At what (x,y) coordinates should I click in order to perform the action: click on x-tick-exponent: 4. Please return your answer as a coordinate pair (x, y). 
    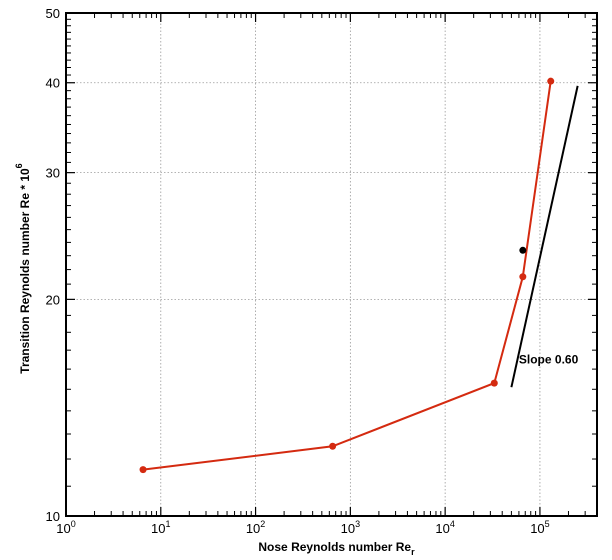
    Looking at the image, I should click on (452, 524).